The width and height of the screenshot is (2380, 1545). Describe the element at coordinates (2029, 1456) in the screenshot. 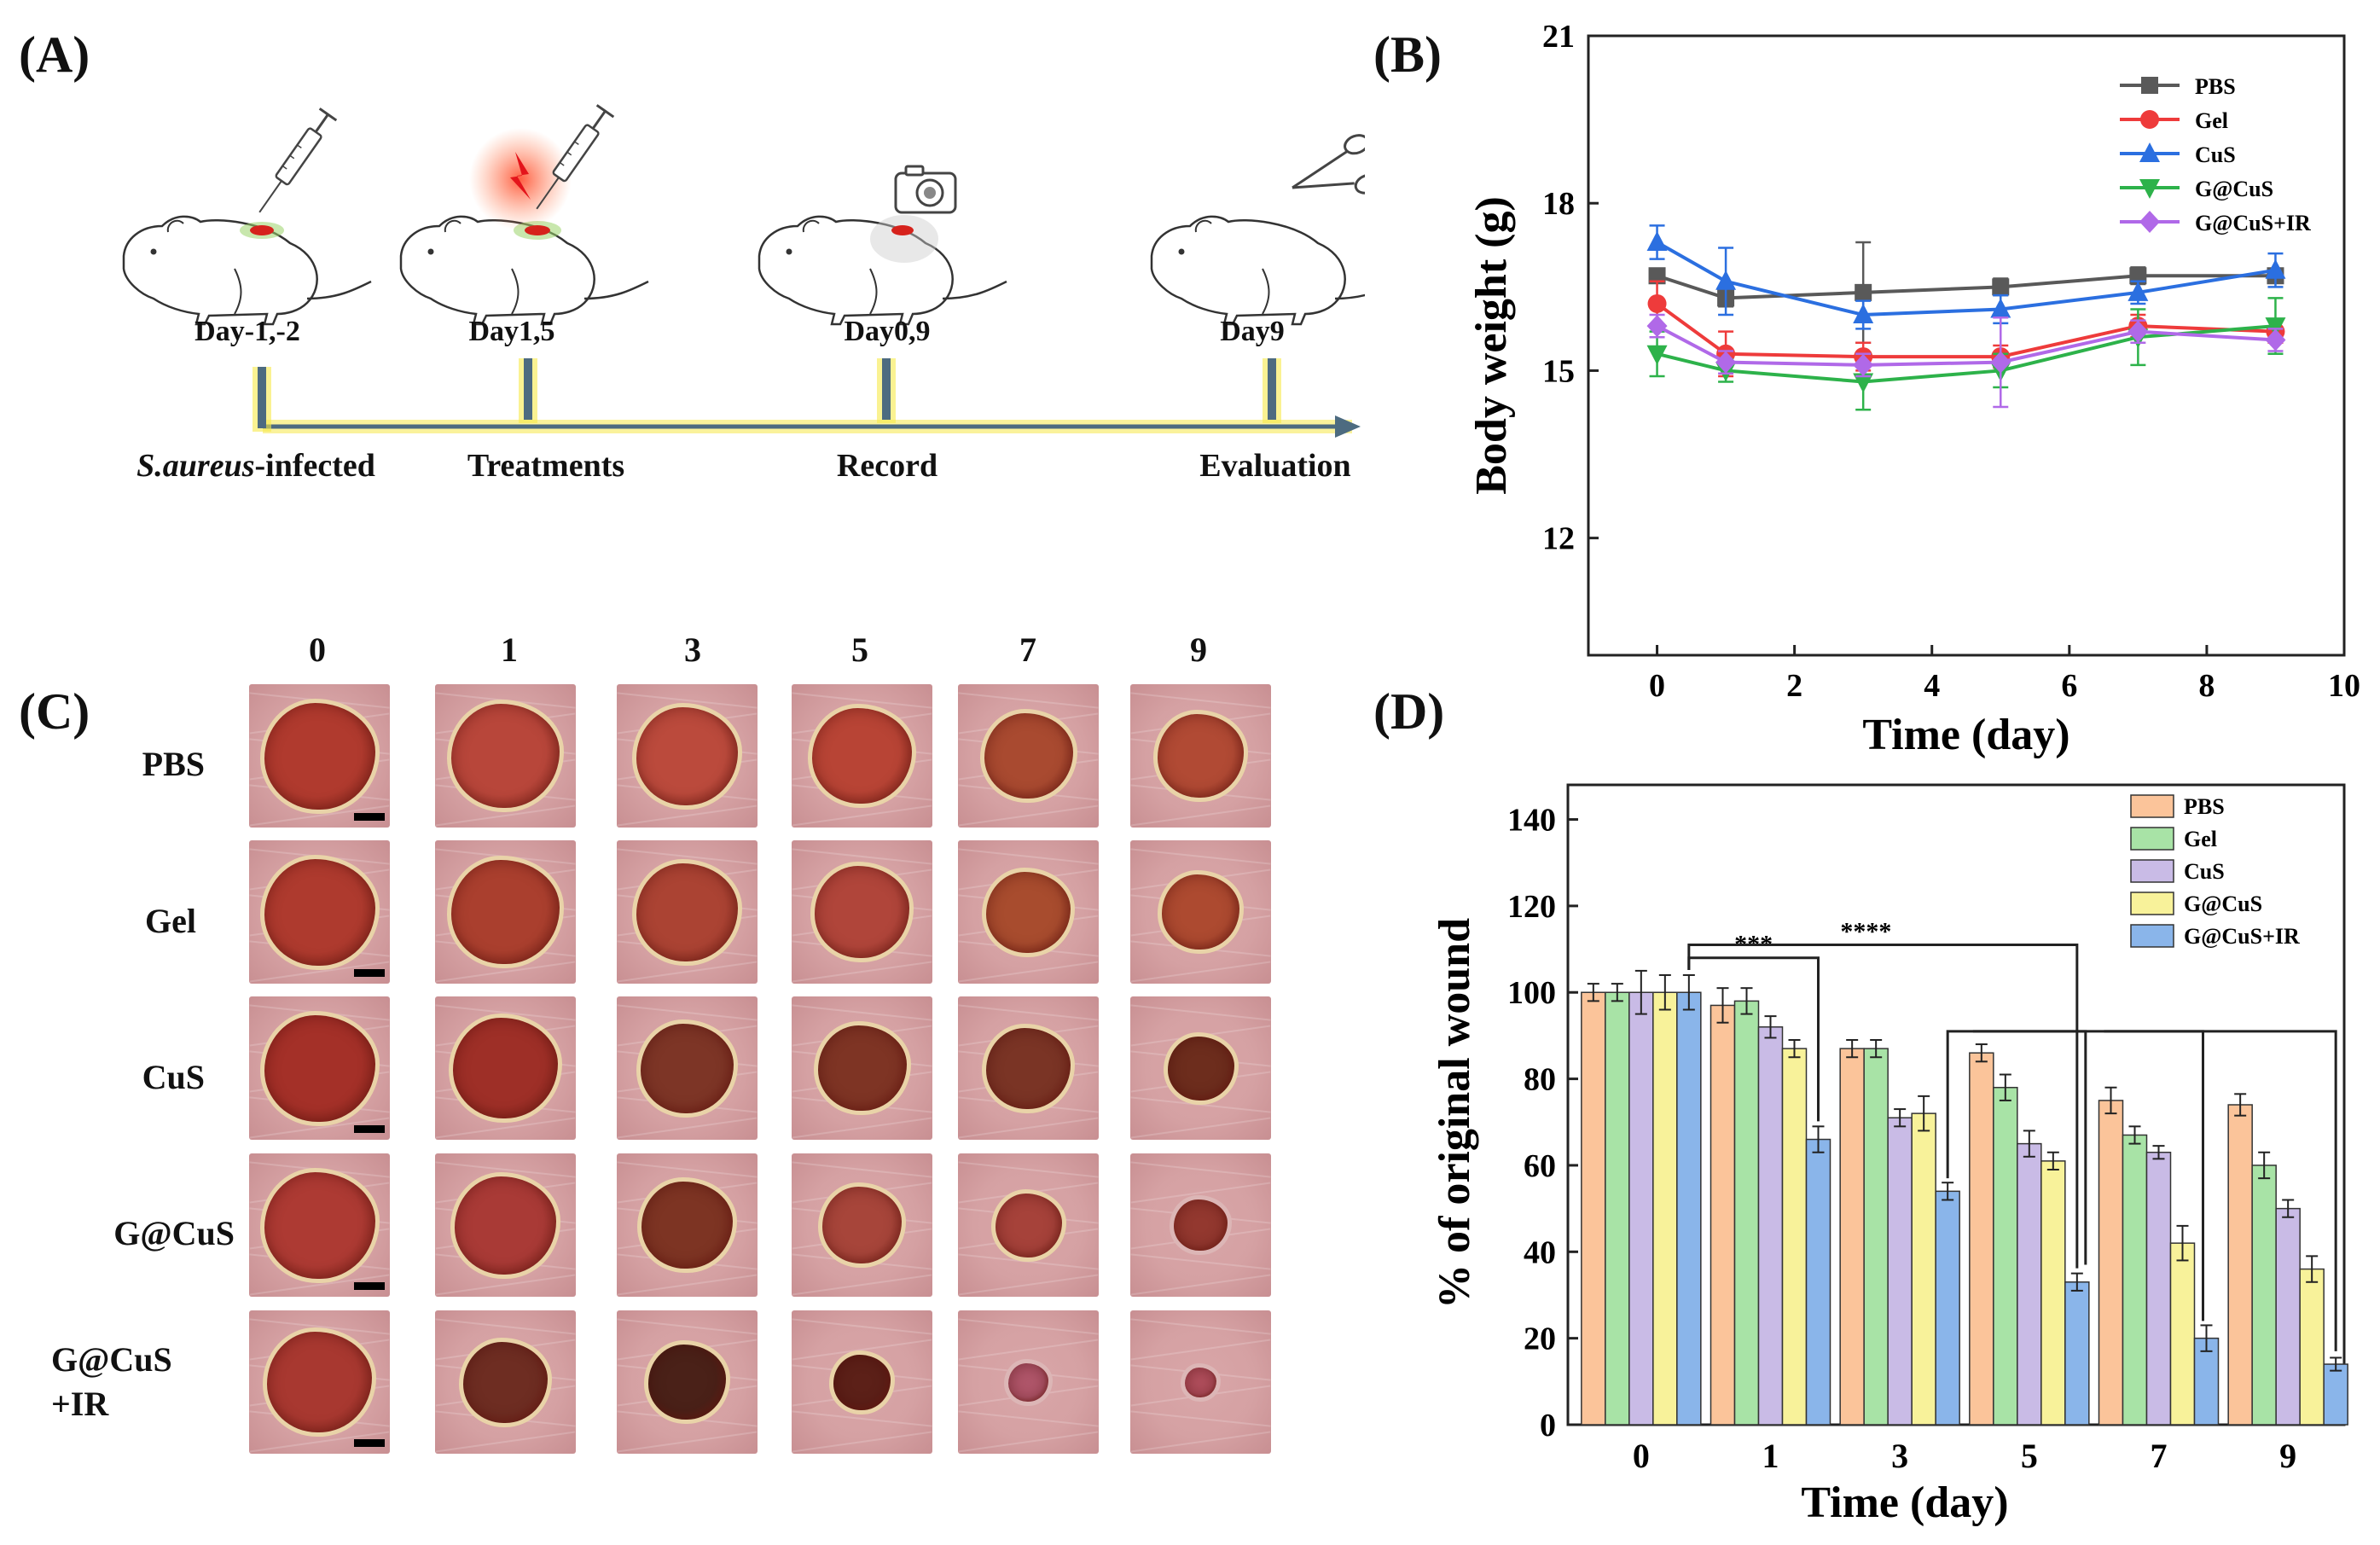

I see `x-tick-label: 5` at that location.